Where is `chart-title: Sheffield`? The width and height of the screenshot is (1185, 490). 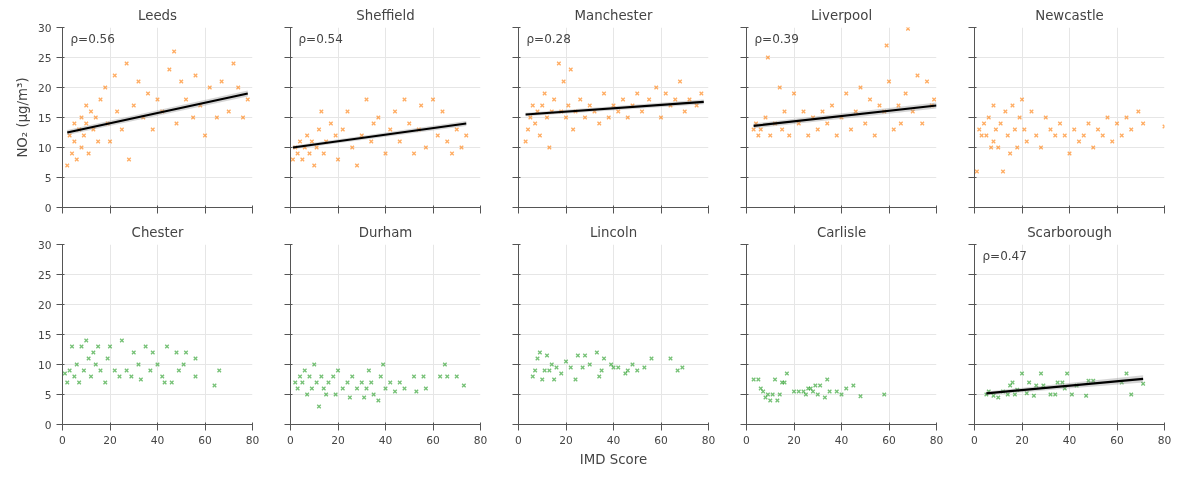
chart-title: Sheffield is located at coordinates (385, 15).